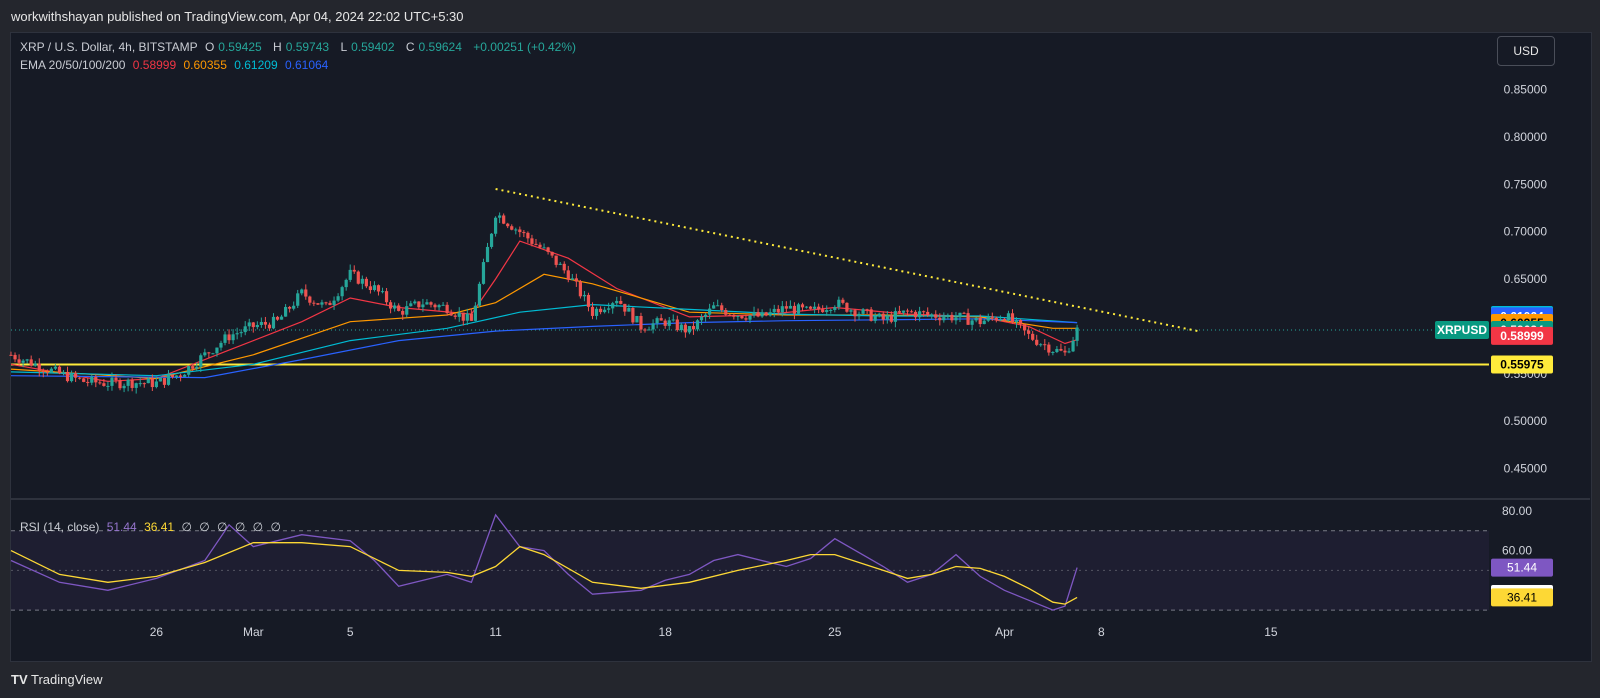  What do you see at coordinates (1271, 632) in the screenshot?
I see `time-axis-tick-8: 15` at bounding box center [1271, 632].